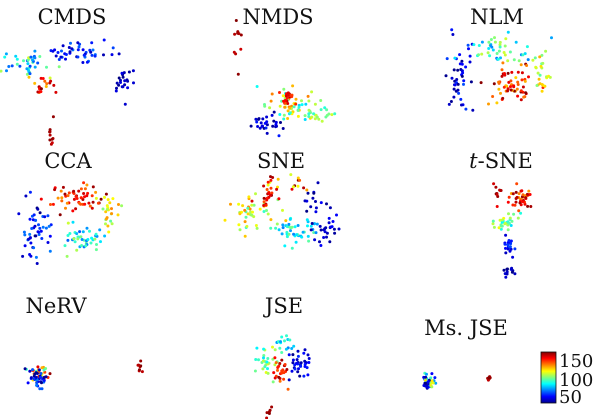 This screenshot has height=419, width=603. What do you see at coordinates (457, 380) in the screenshot?
I see `panel-points-ms-jse` at bounding box center [457, 380].